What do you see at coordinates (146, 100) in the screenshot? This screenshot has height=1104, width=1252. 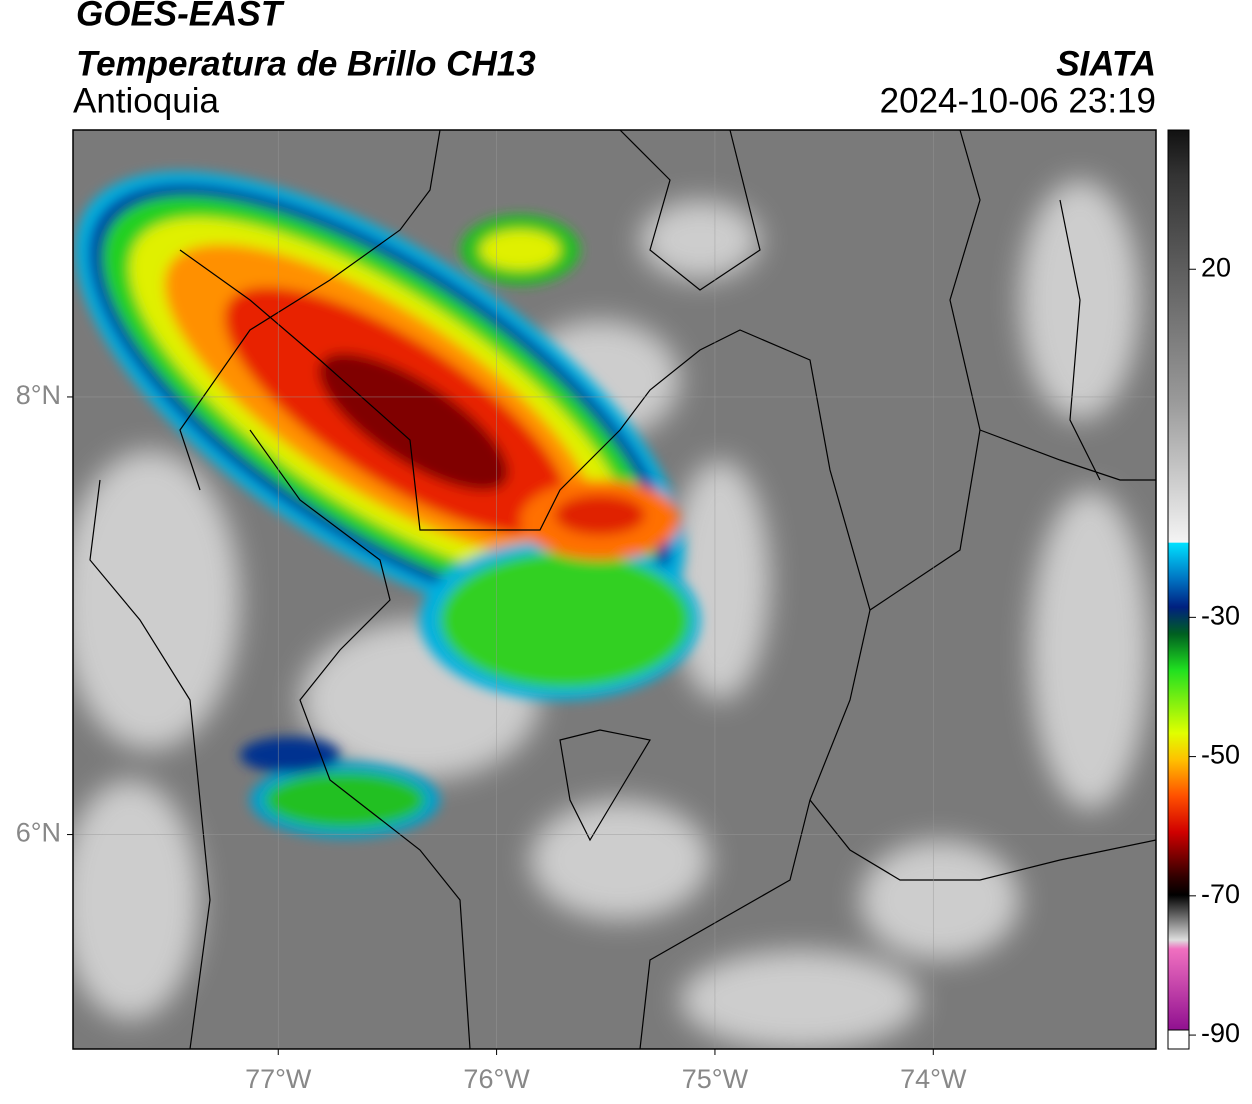 I see `region: Antioquia` at bounding box center [146, 100].